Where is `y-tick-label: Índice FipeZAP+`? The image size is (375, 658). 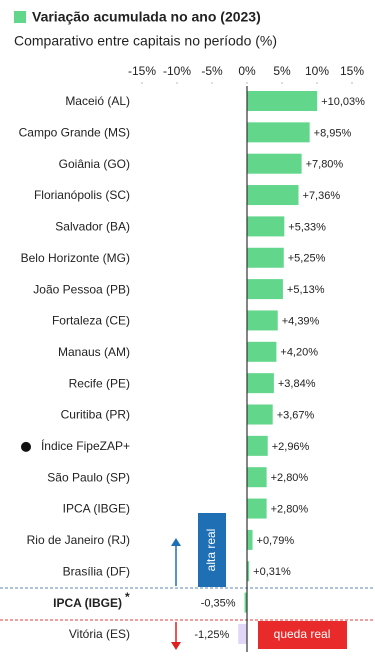 y-tick-label: Índice FipeZAP+ is located at coordinates (85, 445).